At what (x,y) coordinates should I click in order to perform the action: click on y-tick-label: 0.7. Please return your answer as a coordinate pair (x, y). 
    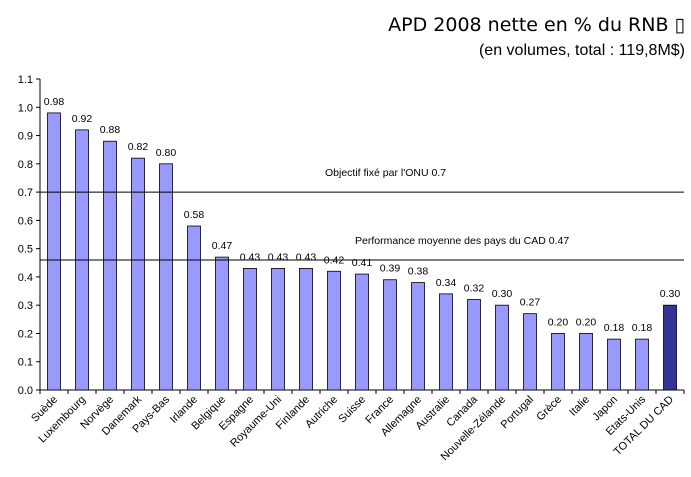
    Looking at the image, I should click on (25, 193).